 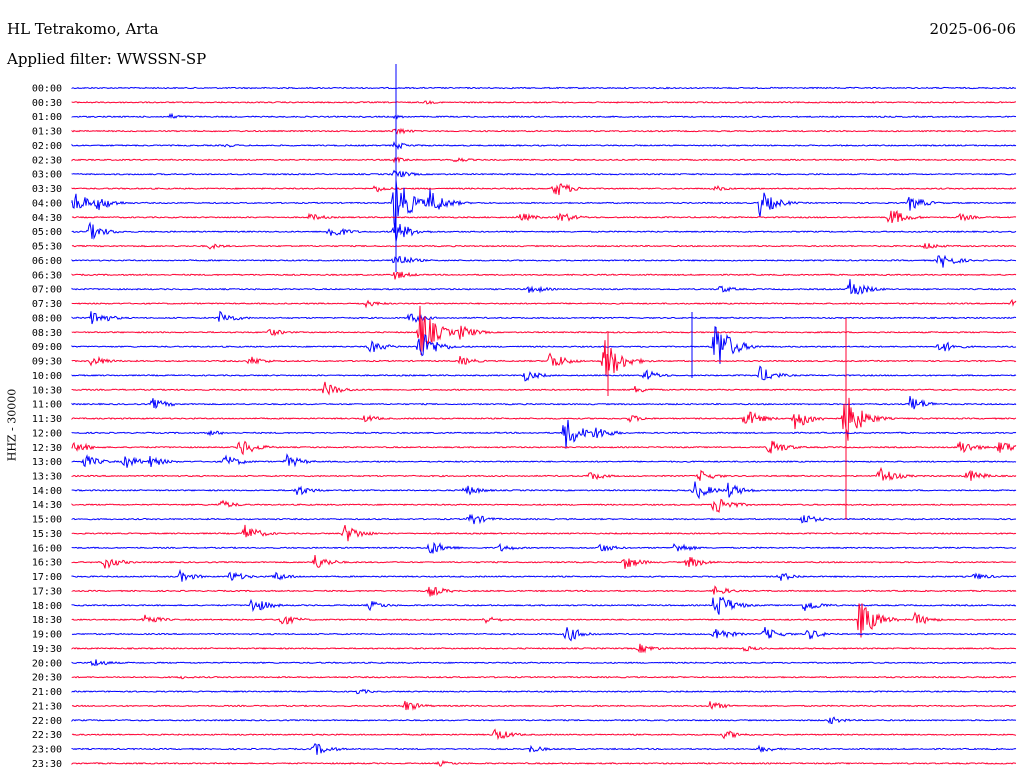 I want to click on time-label: 23:00, so click(x=47, y=750).